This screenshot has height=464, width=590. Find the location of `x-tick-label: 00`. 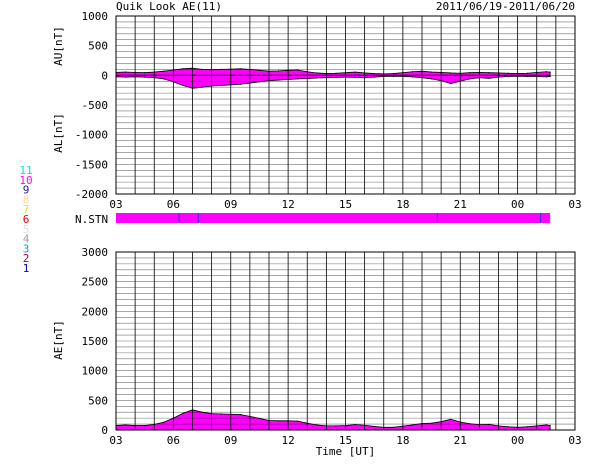

x-tick-label: 00 is located at coordinates (517, 440).